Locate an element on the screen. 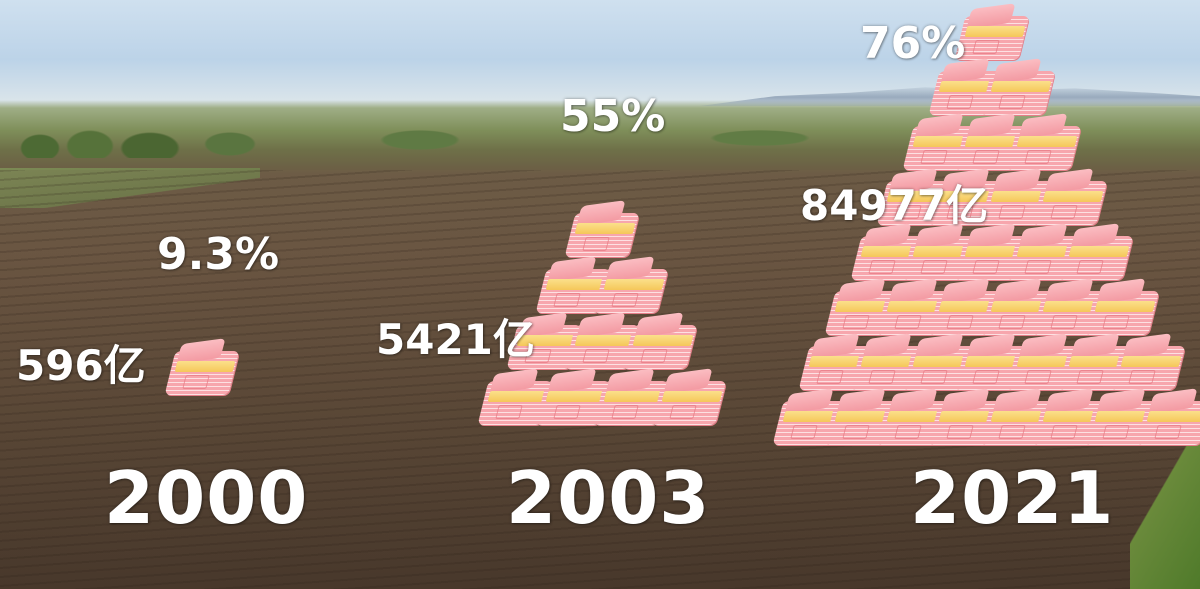 The width and height of the screenshot is (1200, 589). year-2000: 2000 is located at coordinates (206, 498).